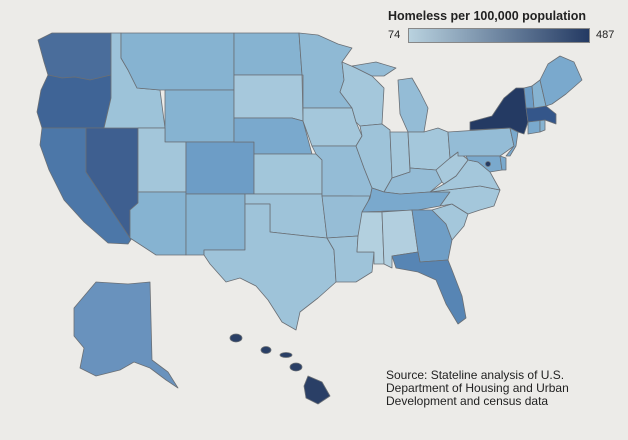  I want to click on state-pennsylvania, so click(481, 143).